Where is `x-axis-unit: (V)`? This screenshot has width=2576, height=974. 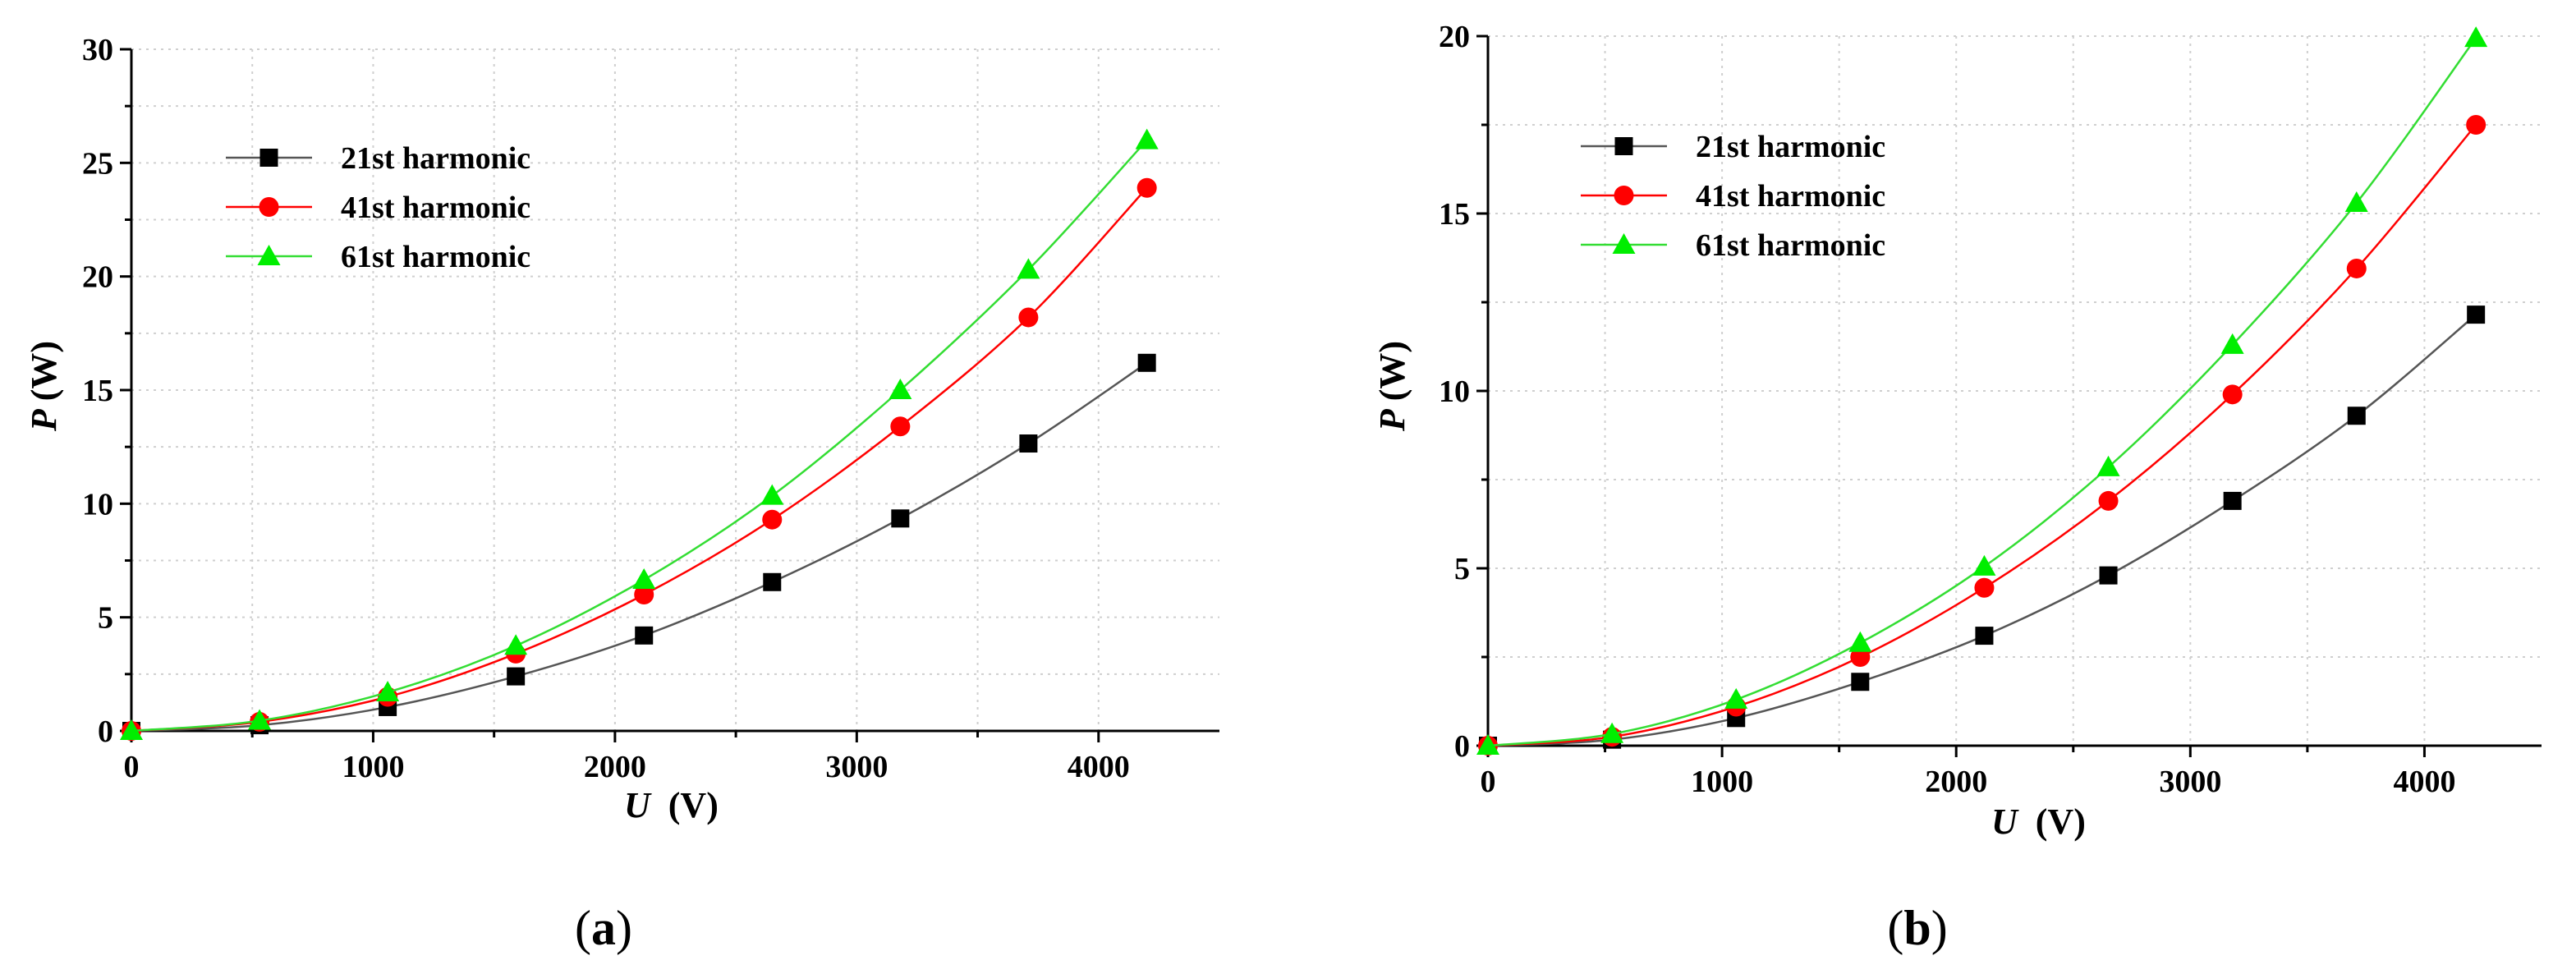
x-axis-unit: (V) is located at coordinates (693, 805).